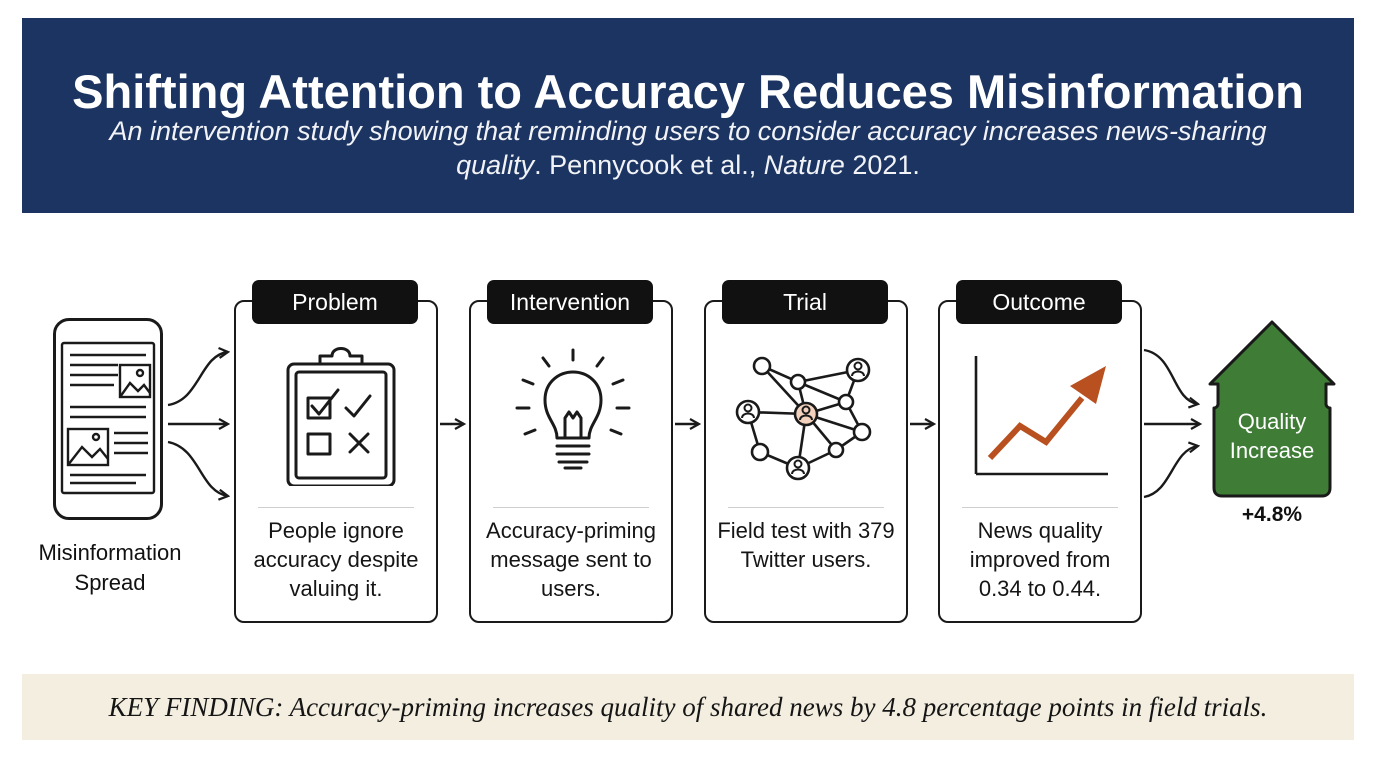 Image resolution: width=1376 pixels, height=768 pixels. Describe the element at coordinates (1272, 436) in the screenshot. I see `quality-increase-label: Quality Increase` at that location.